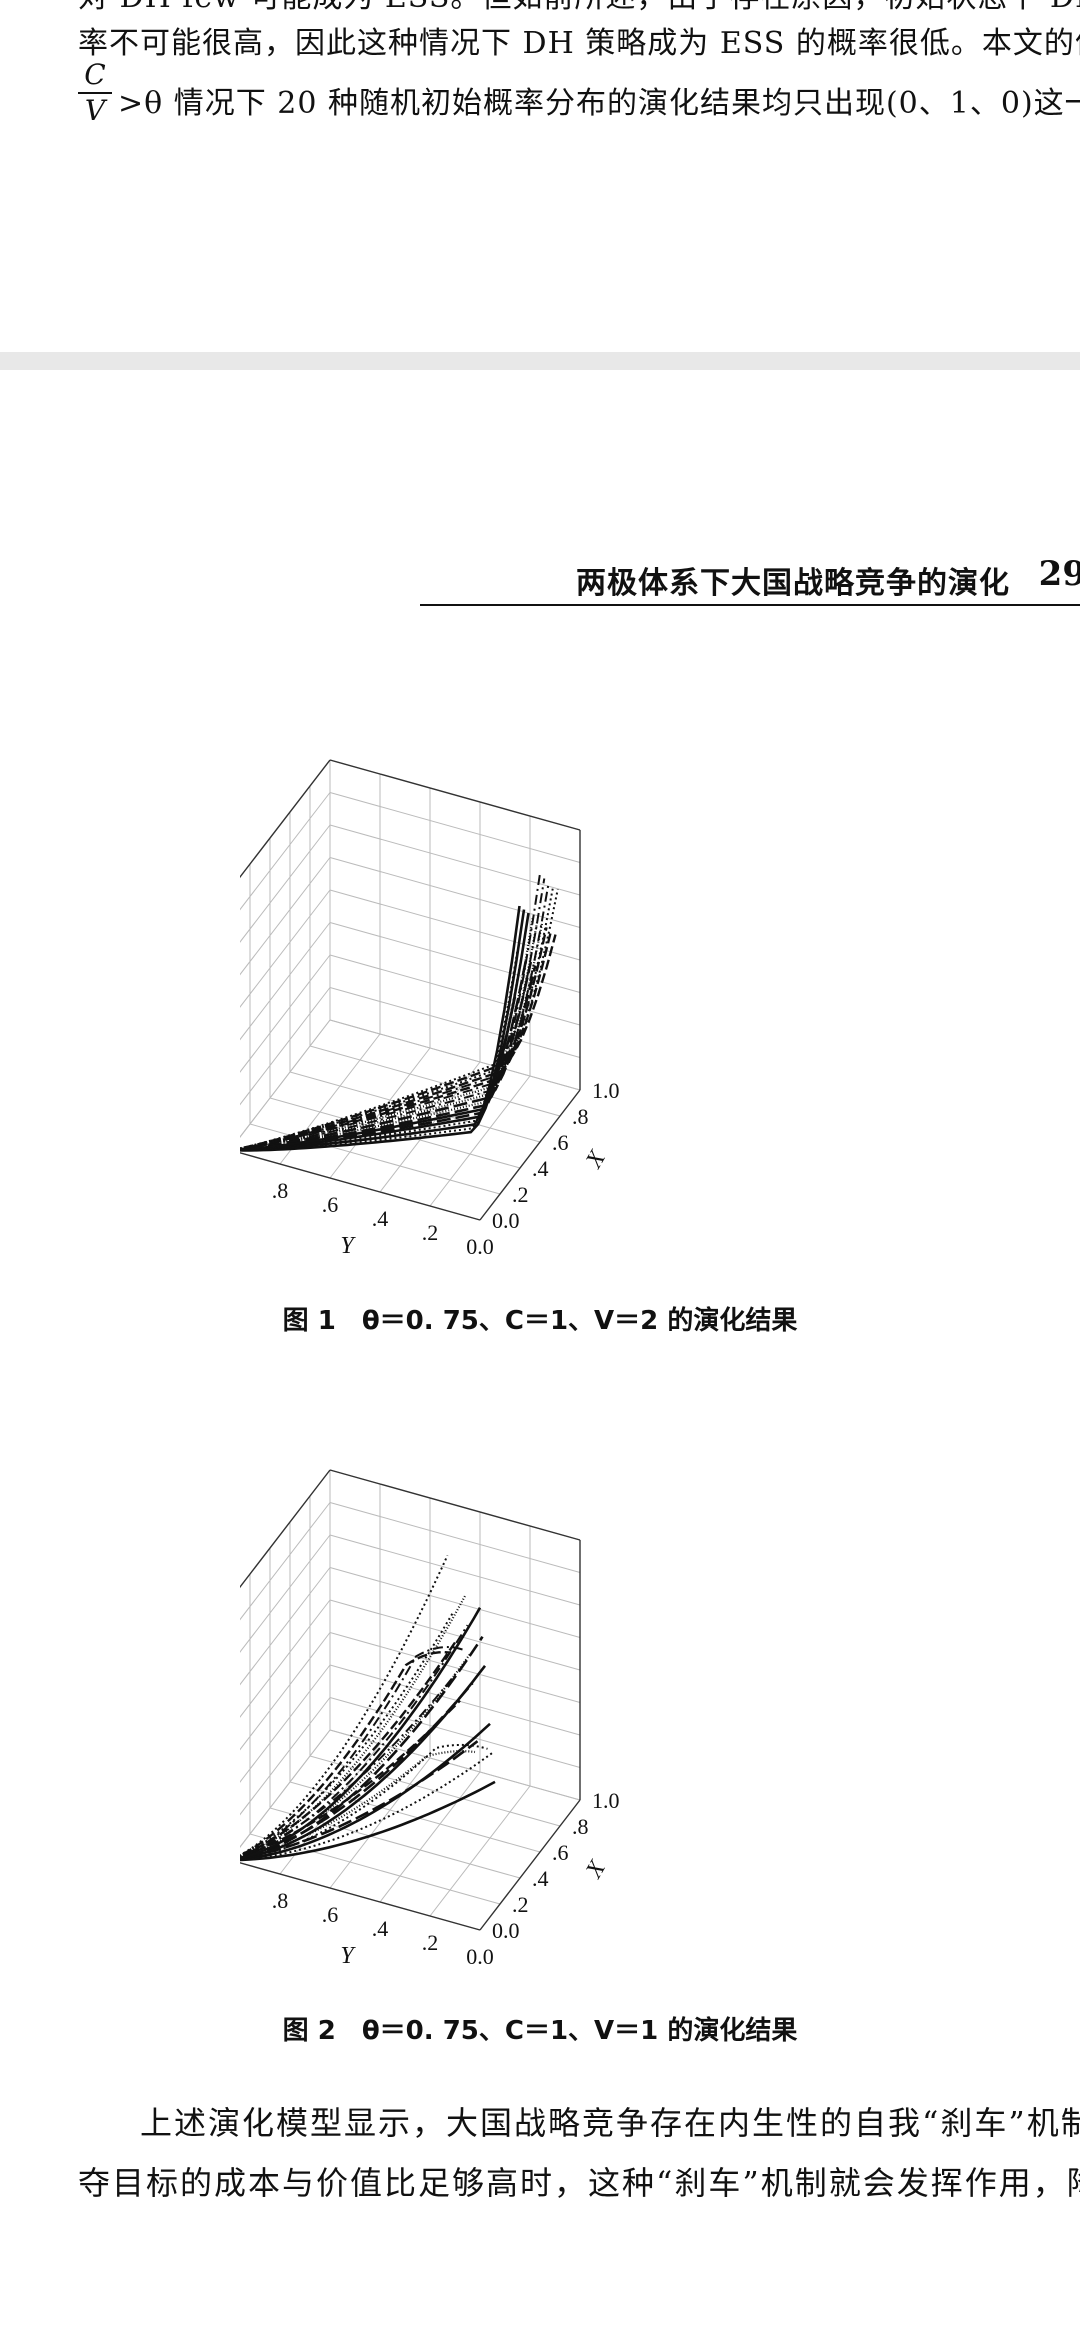 Image resolution: width=1080 pixels, height=2340 pixels. Describe the element at coordinates (540, 1321) in the screenshot. I see `figure-1-caption: 图 1 θ＝0. 75、C＝1、V＝2 的演化结果` at that location.